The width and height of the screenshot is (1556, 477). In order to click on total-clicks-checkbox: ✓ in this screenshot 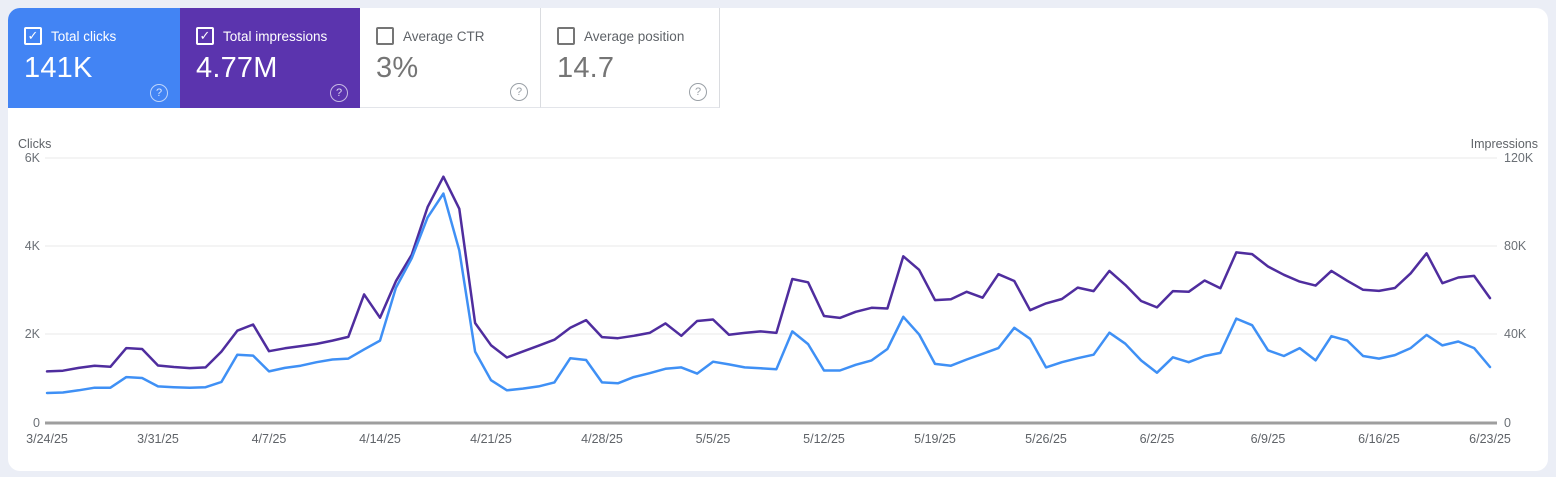, I will do `click(33, 36)`.